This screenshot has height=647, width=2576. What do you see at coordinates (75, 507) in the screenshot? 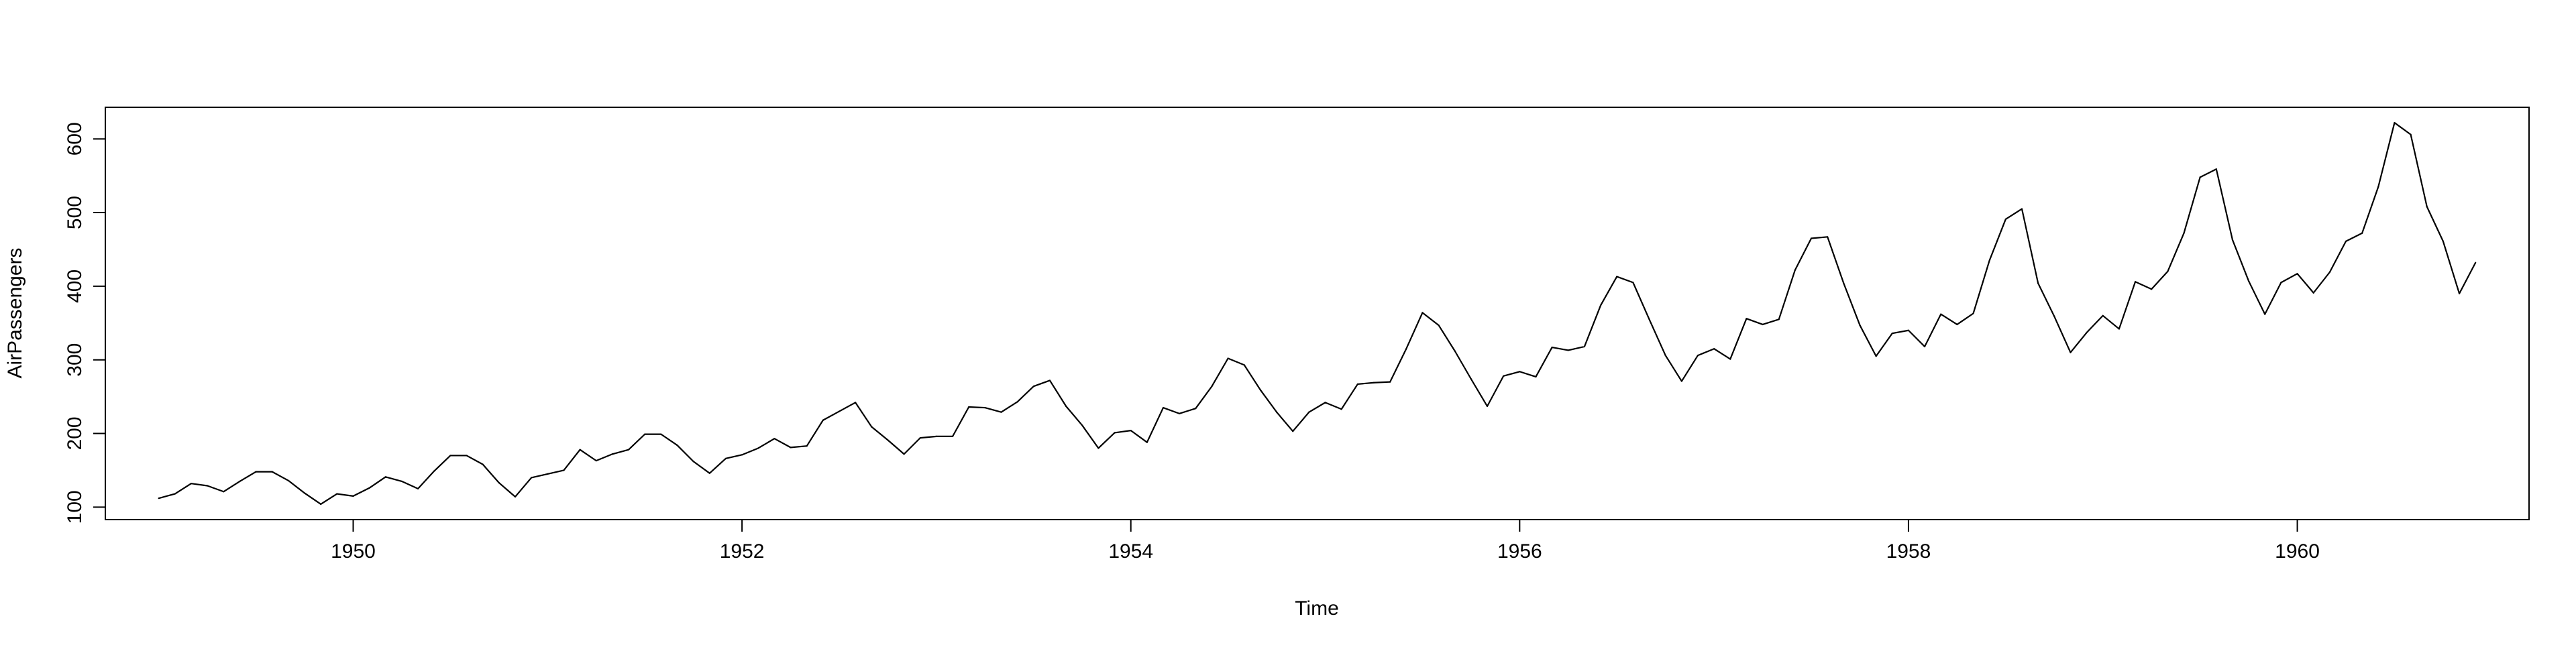
I see `y-tick-label: 100` at bounding box center [75, 507].